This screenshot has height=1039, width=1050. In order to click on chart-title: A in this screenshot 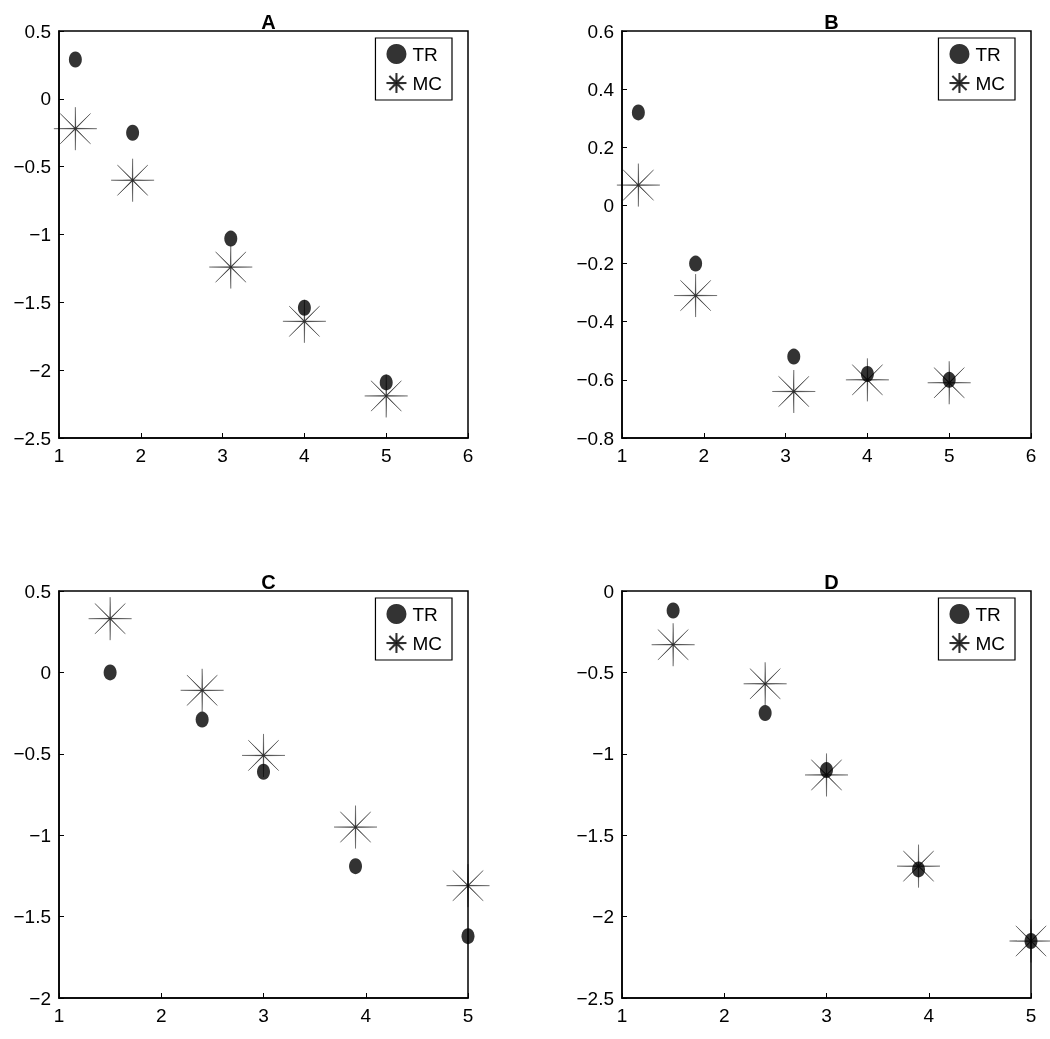, I will do `click(268, 22)`.